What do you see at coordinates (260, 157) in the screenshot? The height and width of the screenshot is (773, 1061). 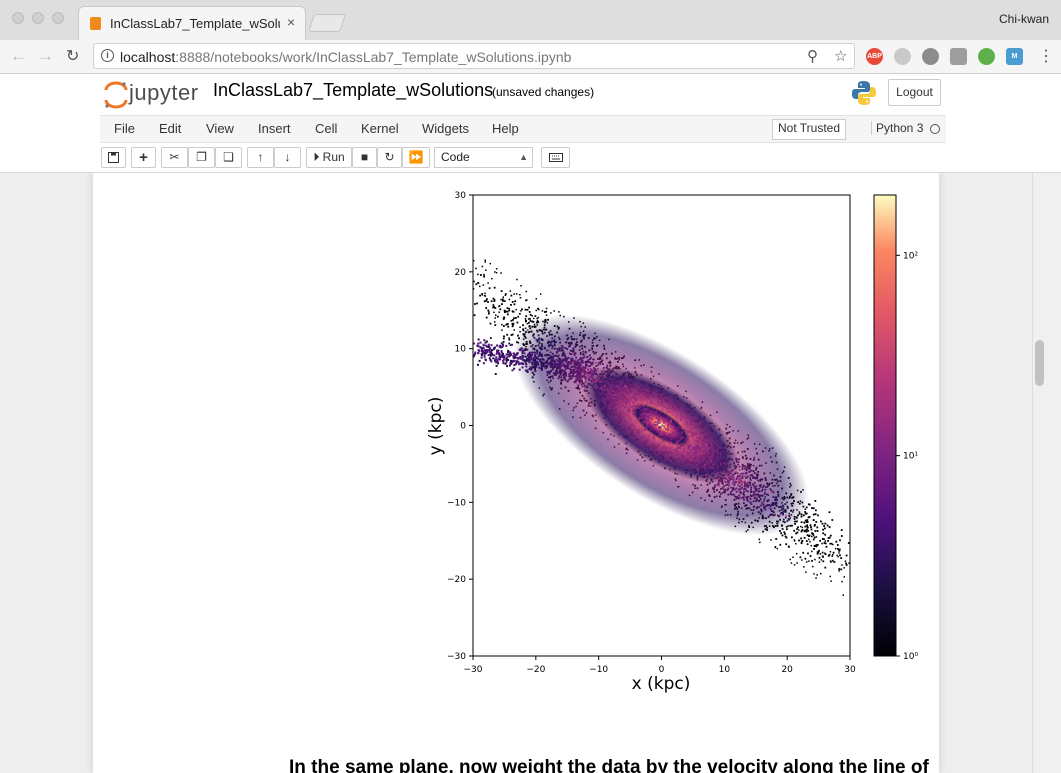 I see `move-up-button: ↑` at bounding box center [260, 157].